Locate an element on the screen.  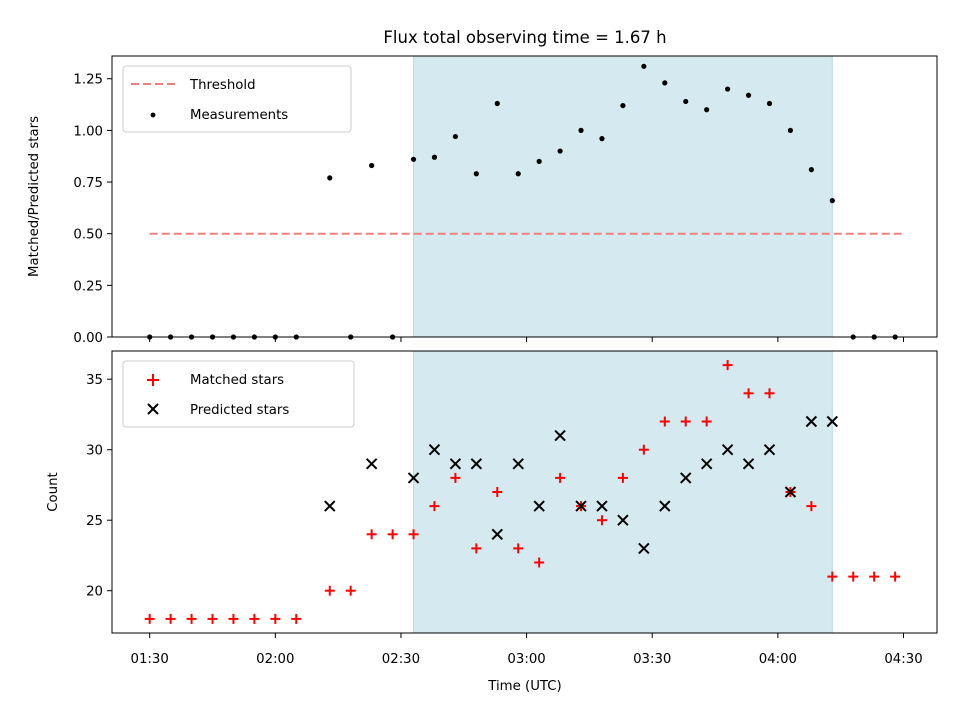
x-tick-label: 03:00 is located at coordinates (526, 659).